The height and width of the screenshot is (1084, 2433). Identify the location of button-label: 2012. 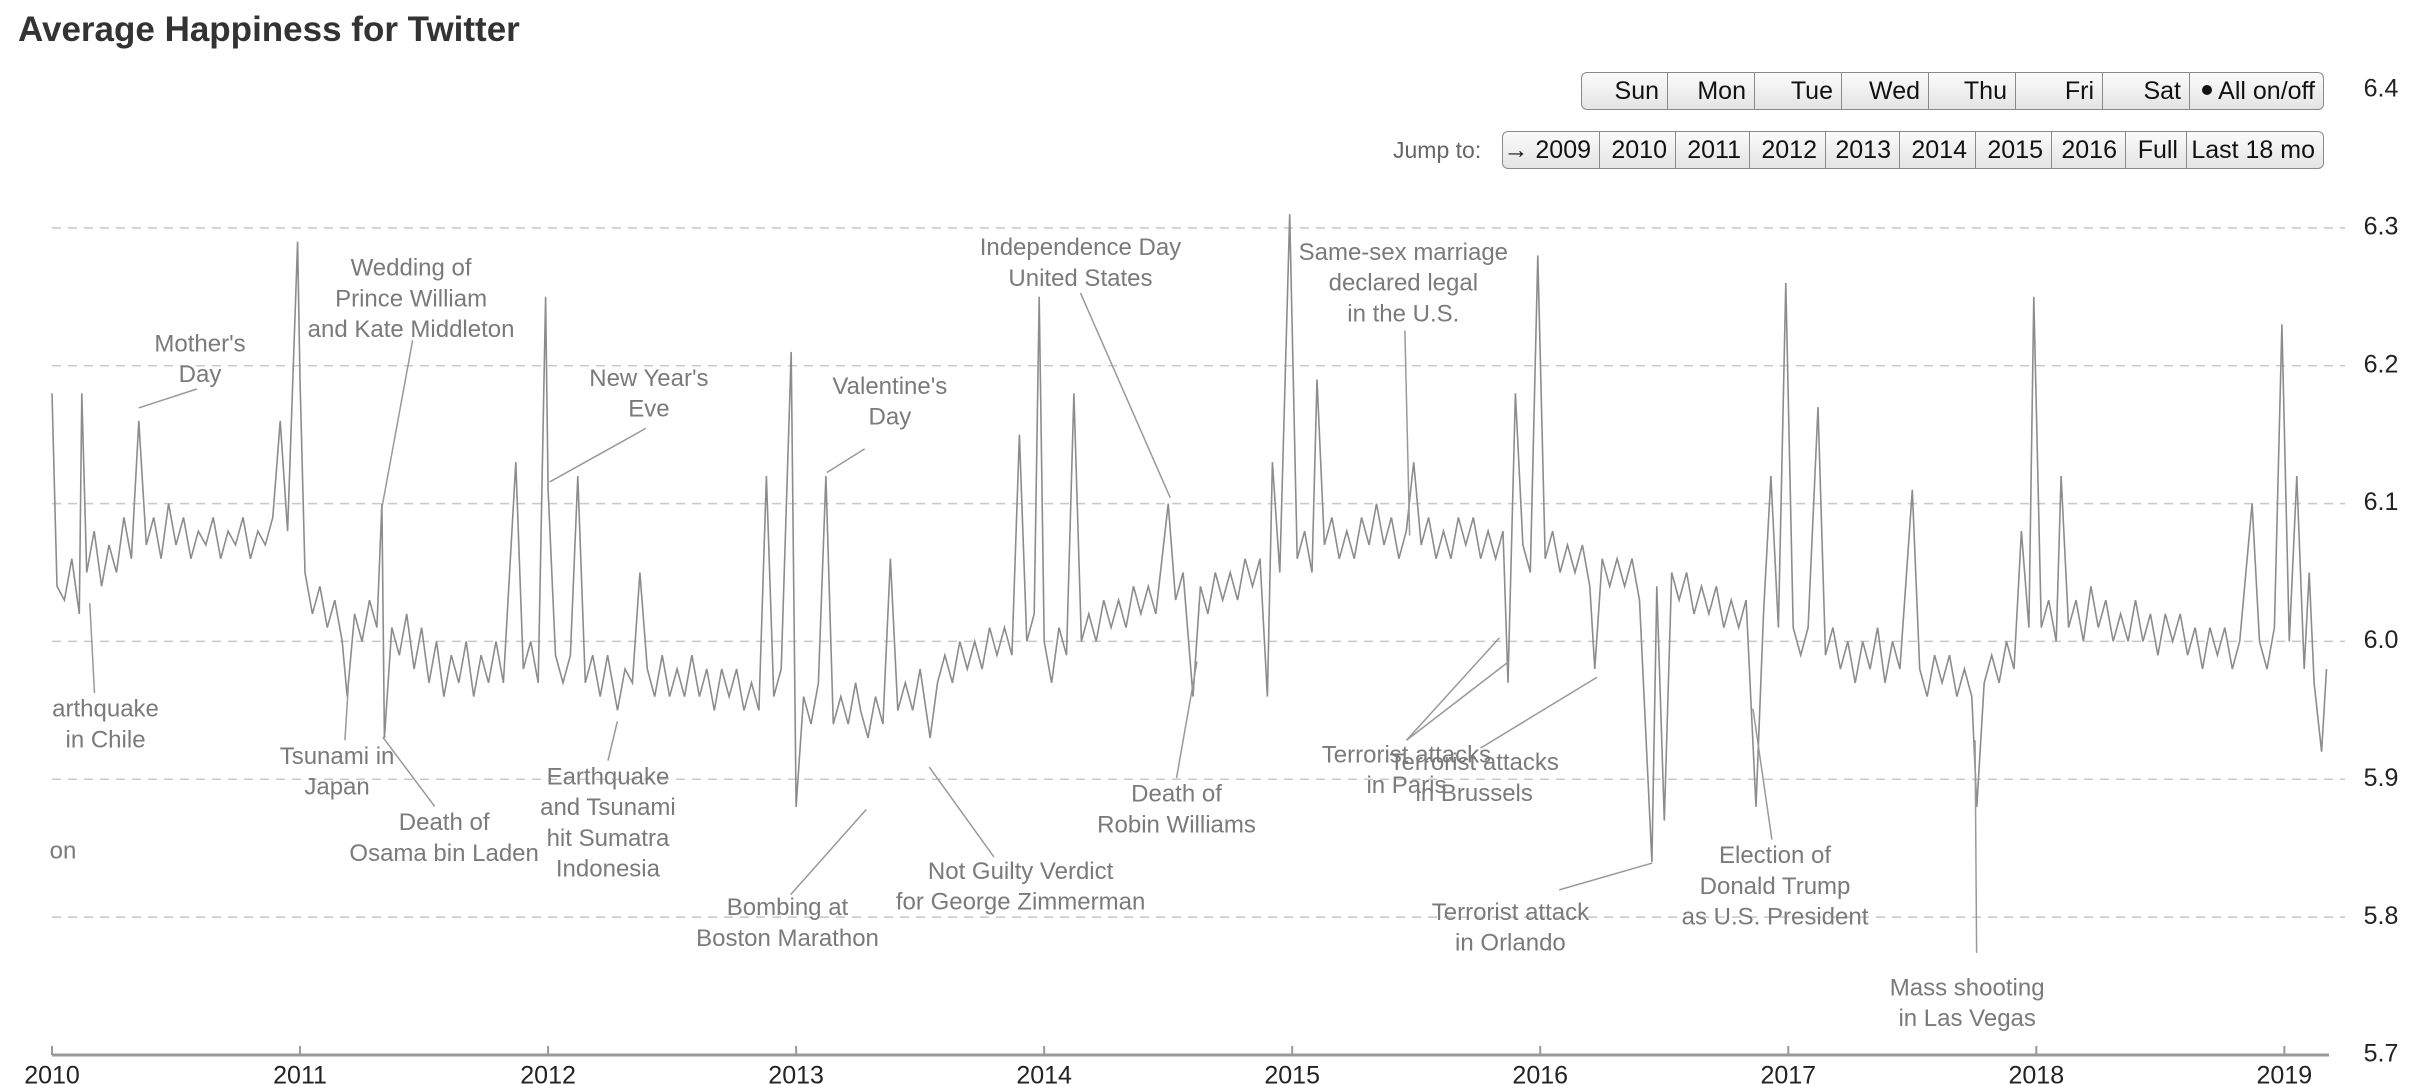
(1789, 150).